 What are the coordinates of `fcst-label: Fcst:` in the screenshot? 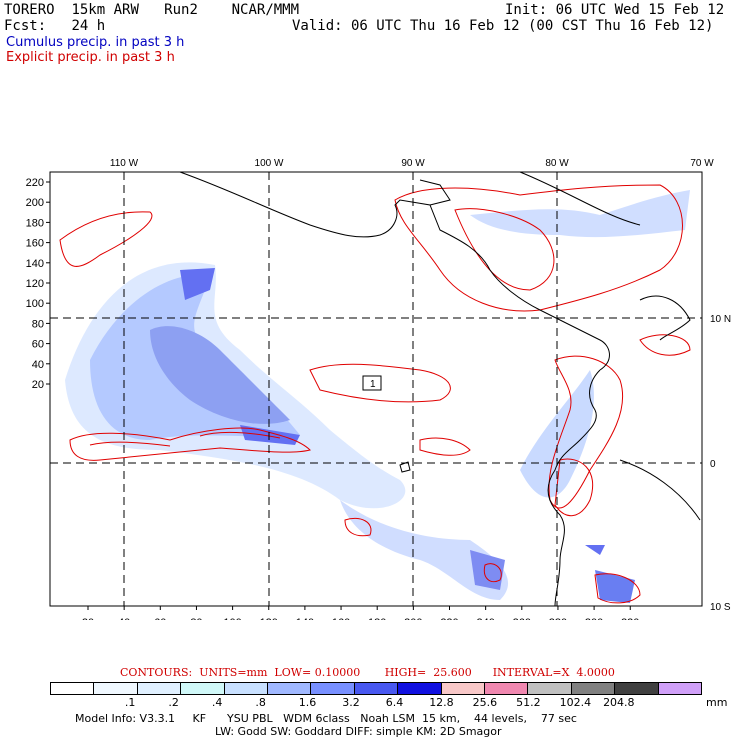 It's located at (25, 26).